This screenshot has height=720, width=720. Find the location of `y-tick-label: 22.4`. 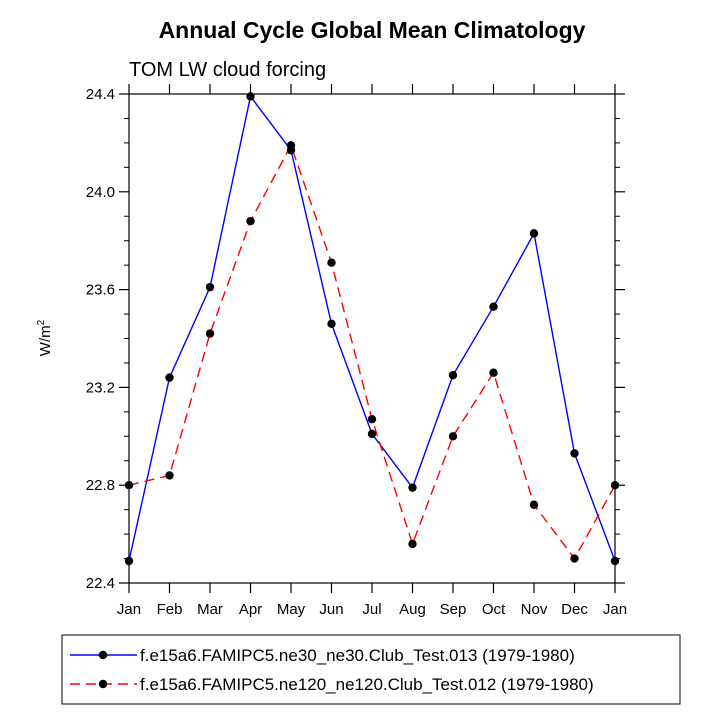

y-tick-label: 22.4 is located at coordinates (100, 583).